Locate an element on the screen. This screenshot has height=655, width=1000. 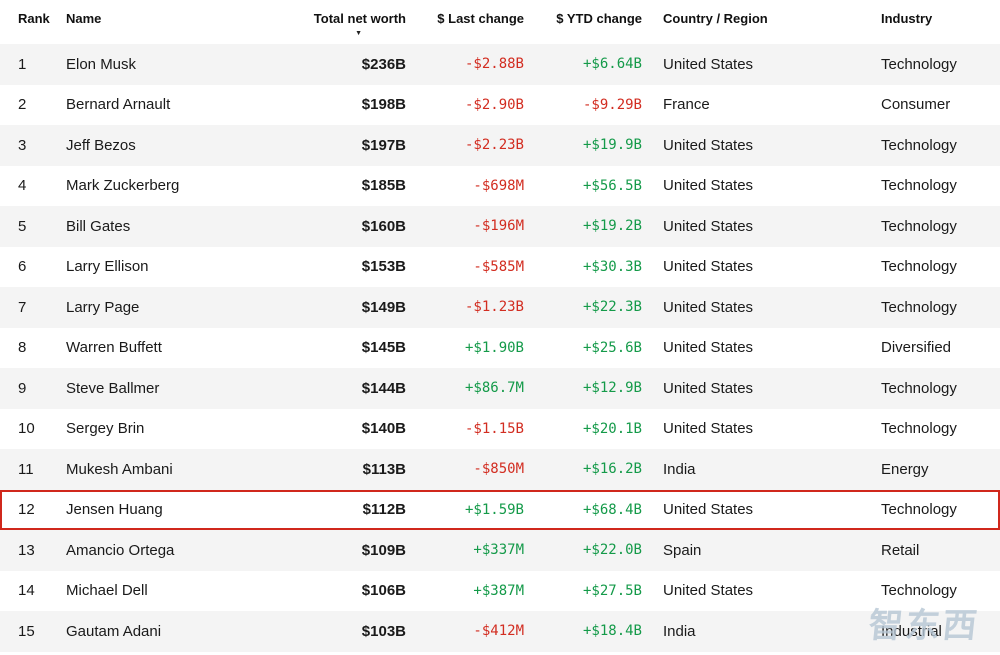
rank-cell: 14 is located at coordinates (26, 591).